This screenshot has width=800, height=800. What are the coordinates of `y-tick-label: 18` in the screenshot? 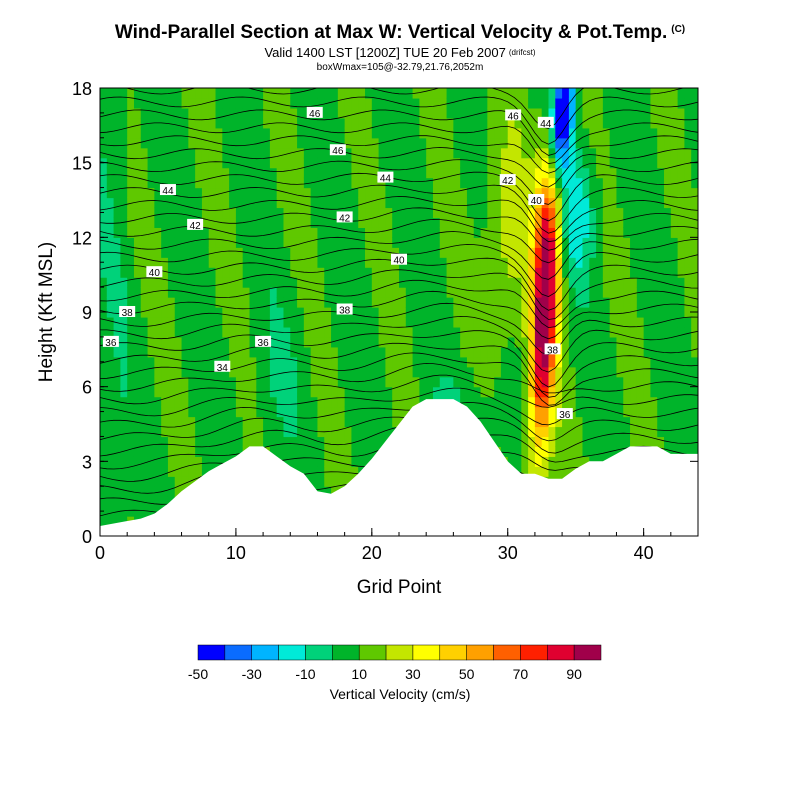 It's located at (82, 89).